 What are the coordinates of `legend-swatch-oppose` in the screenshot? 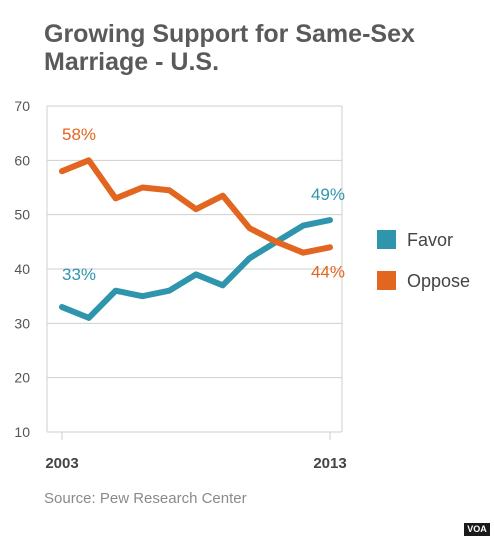 It's located at (386, 280).